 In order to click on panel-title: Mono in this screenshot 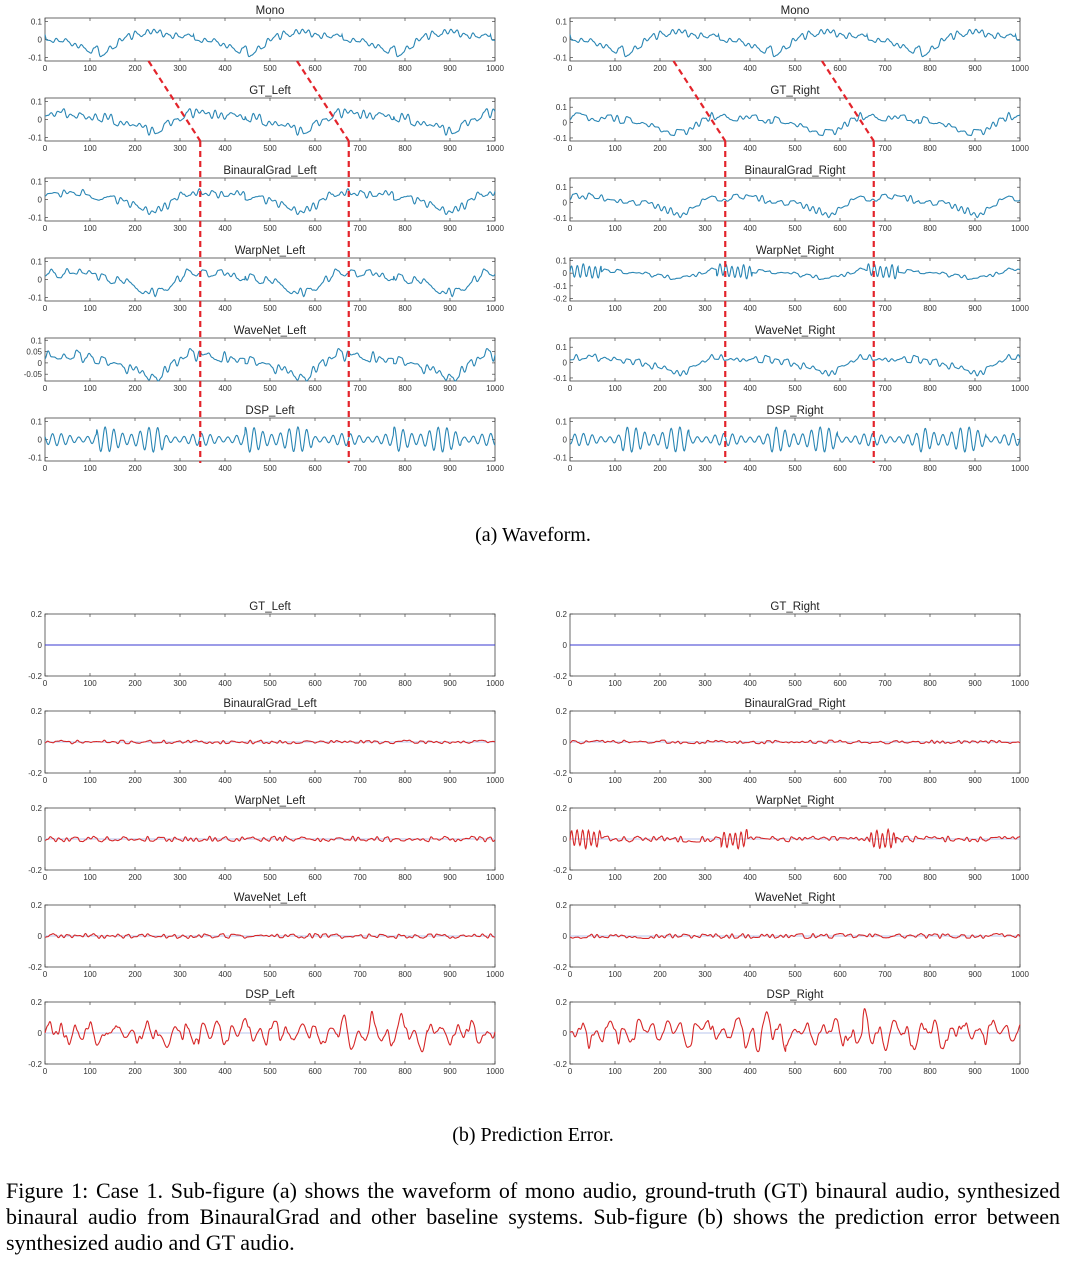, I will do `click(270, 11)`.